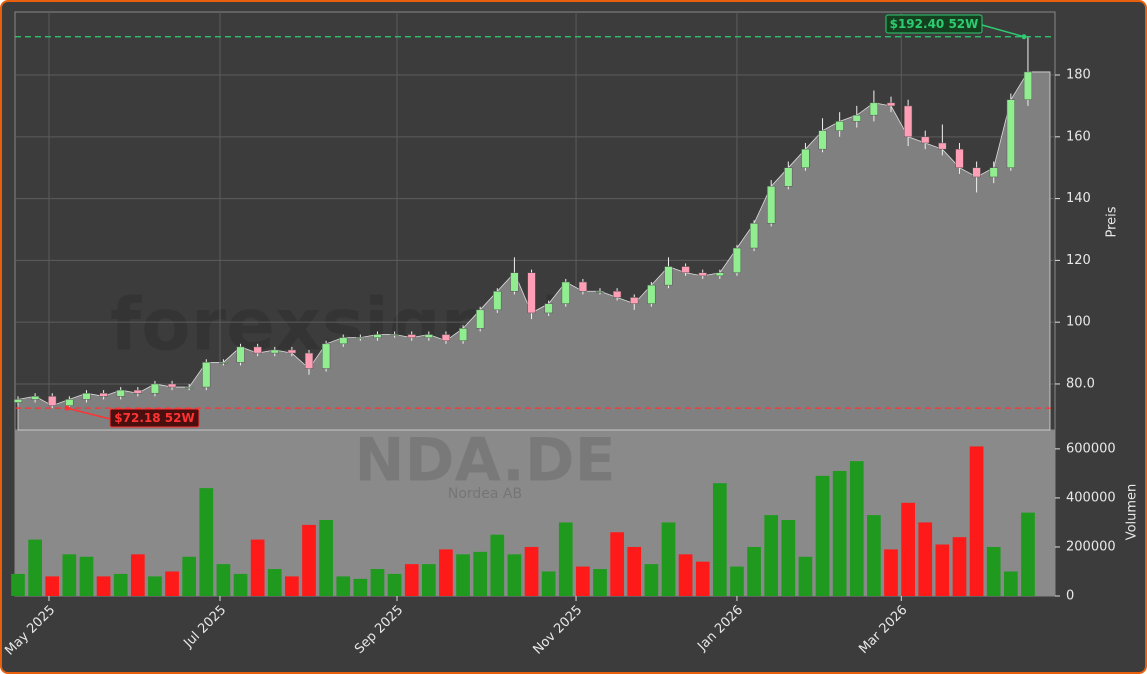 This screenshot has height=674, width=1147. Describe the element at coordinates (1091, 497) in the screenshot. I see `y2-tick-label: 400000` at that location.